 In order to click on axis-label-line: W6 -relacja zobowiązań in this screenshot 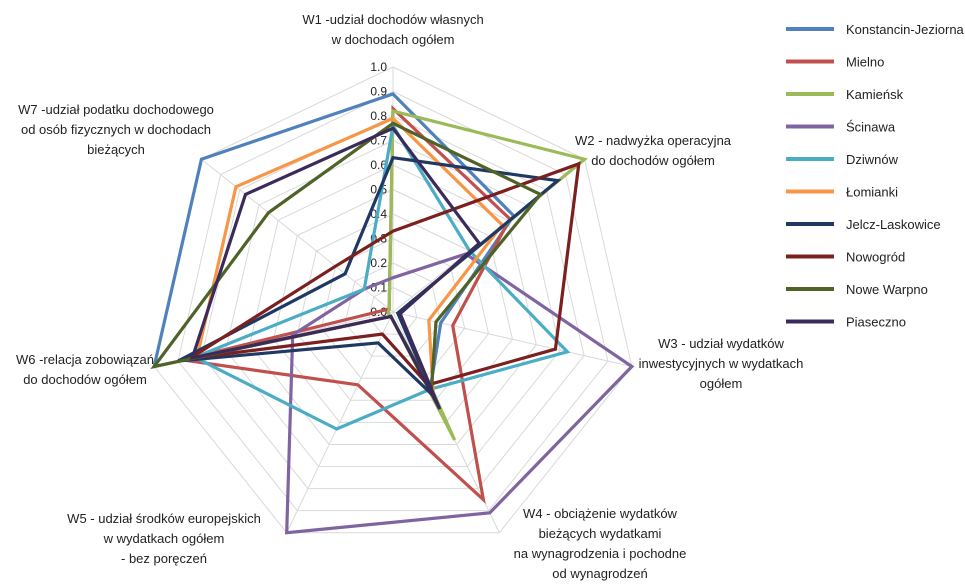, I will do `click(85, 359)`.